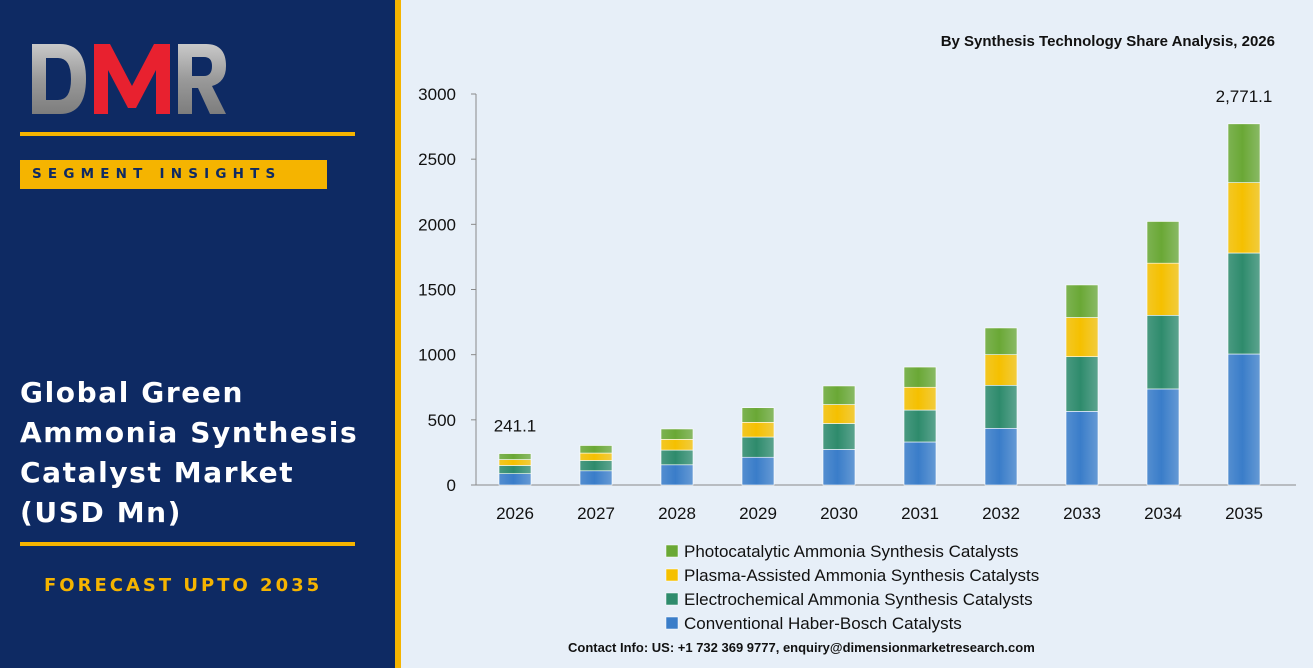 This screenshot has height=668, width=1313. Describe the element at coordinates (596, 513) in the screenshot. I see `x-tick-label: 2027` at that location.